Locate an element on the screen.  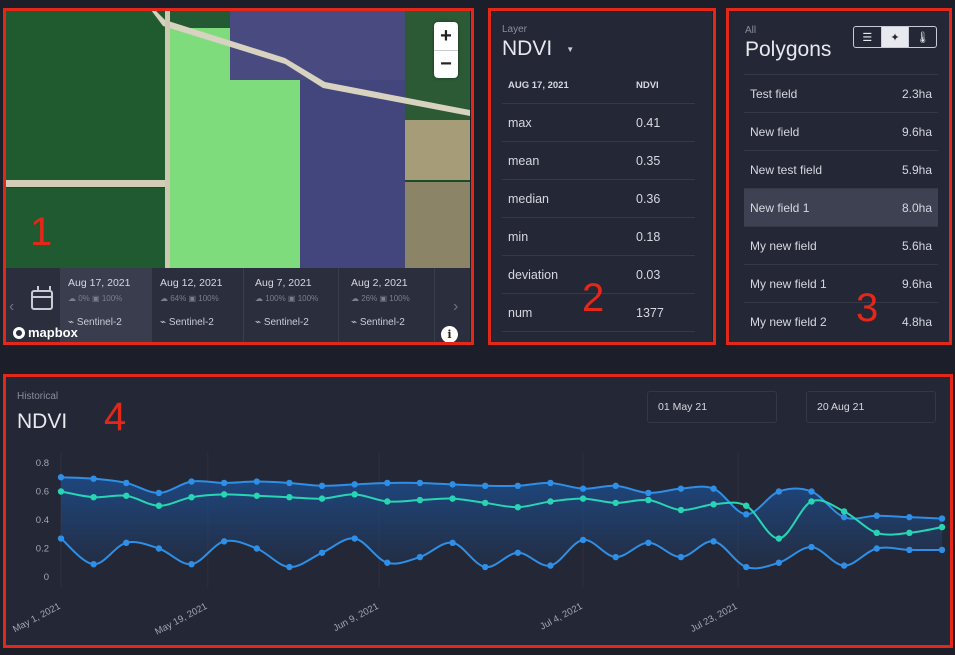
timeline-date: Aug 17, 2021 is located at coordinates (99, 283).